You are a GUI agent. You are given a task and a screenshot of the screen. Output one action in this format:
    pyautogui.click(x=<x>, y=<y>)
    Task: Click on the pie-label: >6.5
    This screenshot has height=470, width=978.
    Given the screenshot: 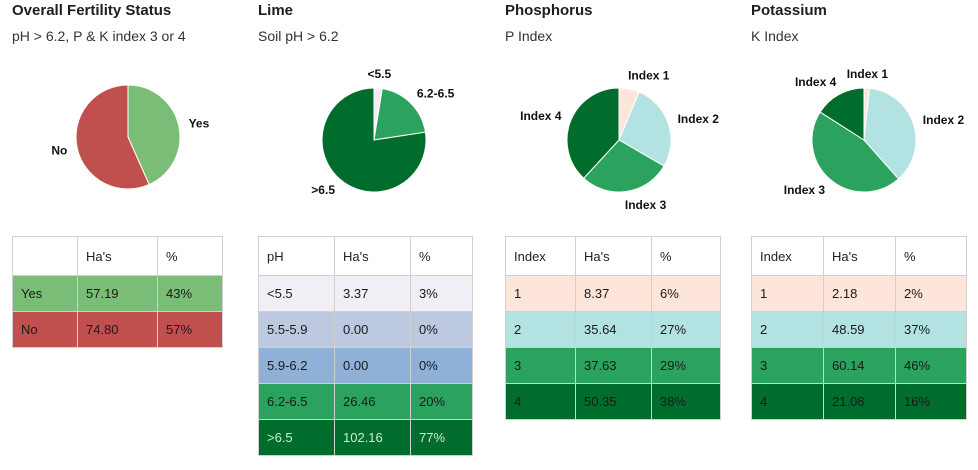 What is the action you would take?
    pyautogui.click(x=323, y=190)
    